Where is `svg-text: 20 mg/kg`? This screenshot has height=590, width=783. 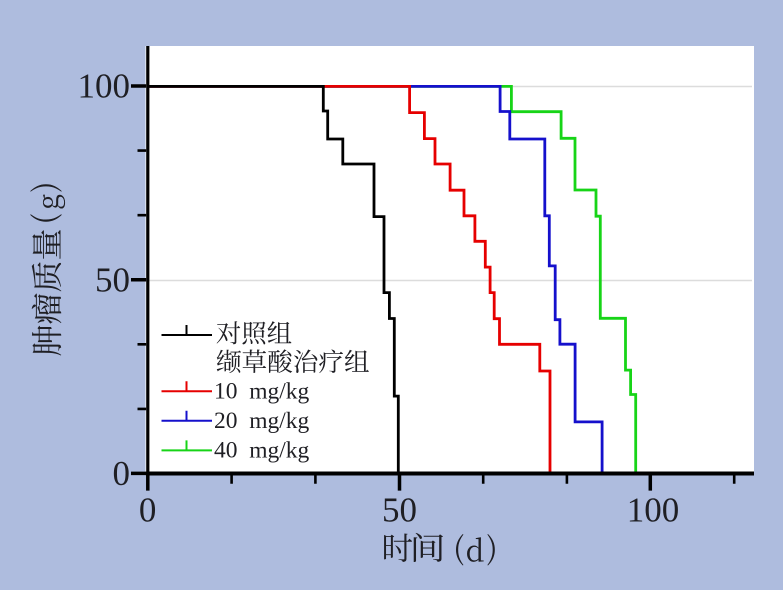 svg-text: 20 mg/kg is located at coordinates (262, 421).